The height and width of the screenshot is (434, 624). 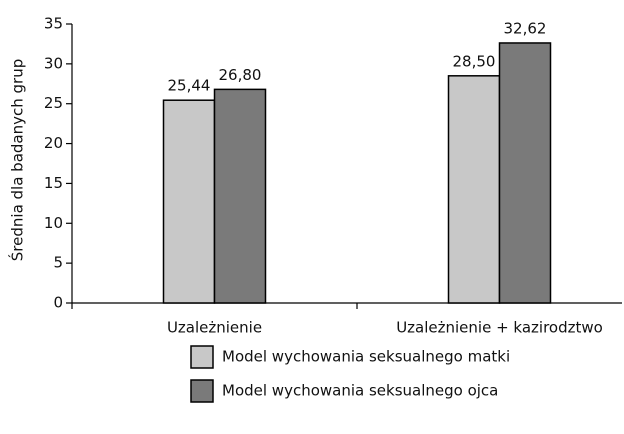 I want to click on y-axis-label: Średnia dla badanych grup, so click(x=17, y=160).